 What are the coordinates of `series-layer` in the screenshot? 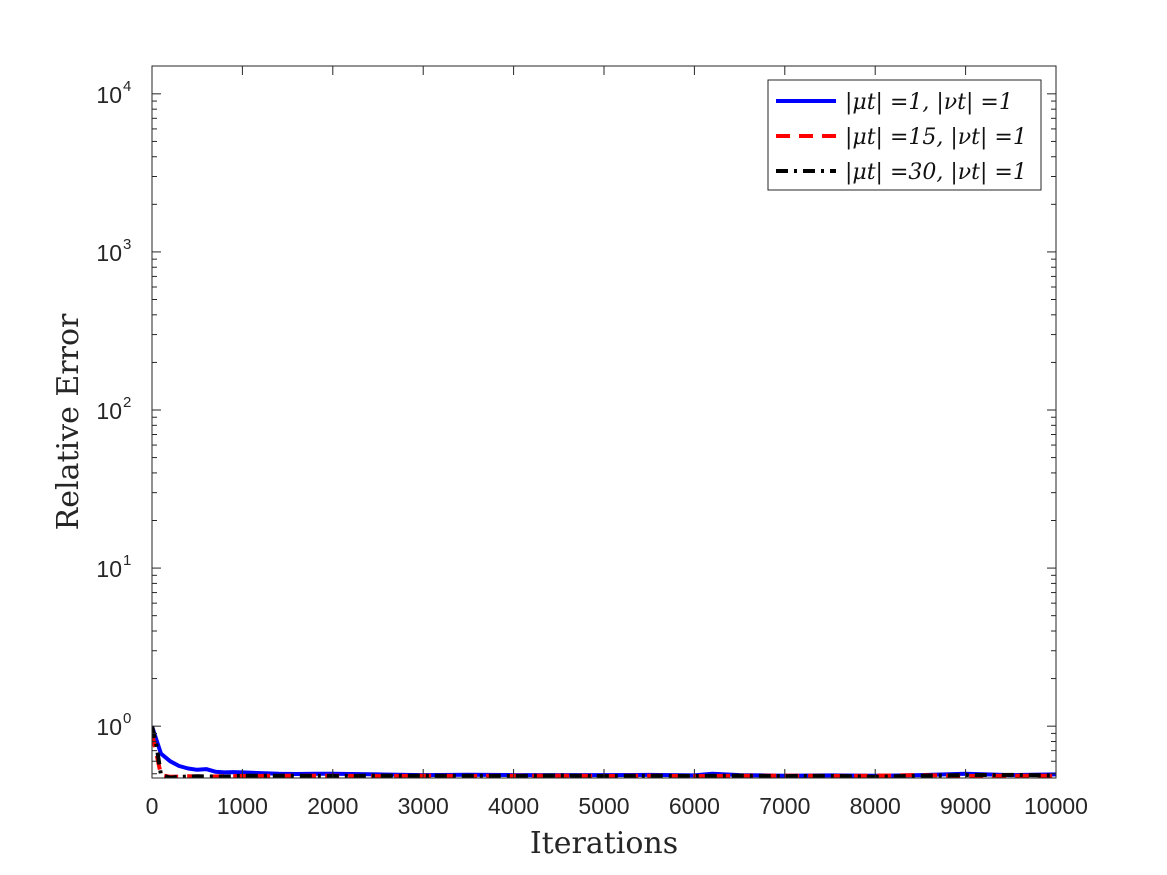 It's located at (604, 751).